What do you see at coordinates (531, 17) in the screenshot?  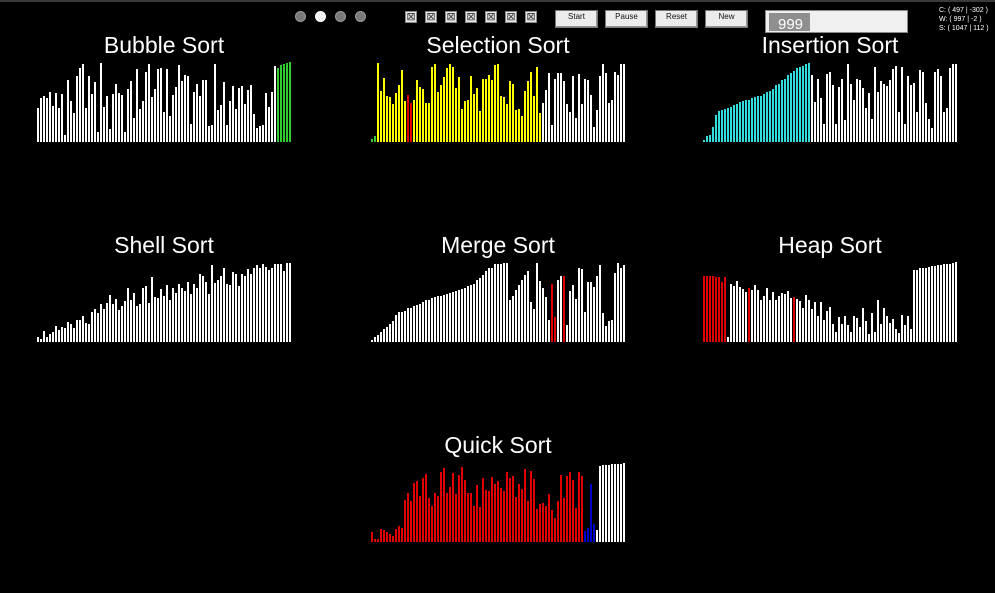 I see `toggle-quick-checkbox: ⊠` at bounding box center [531, 17].